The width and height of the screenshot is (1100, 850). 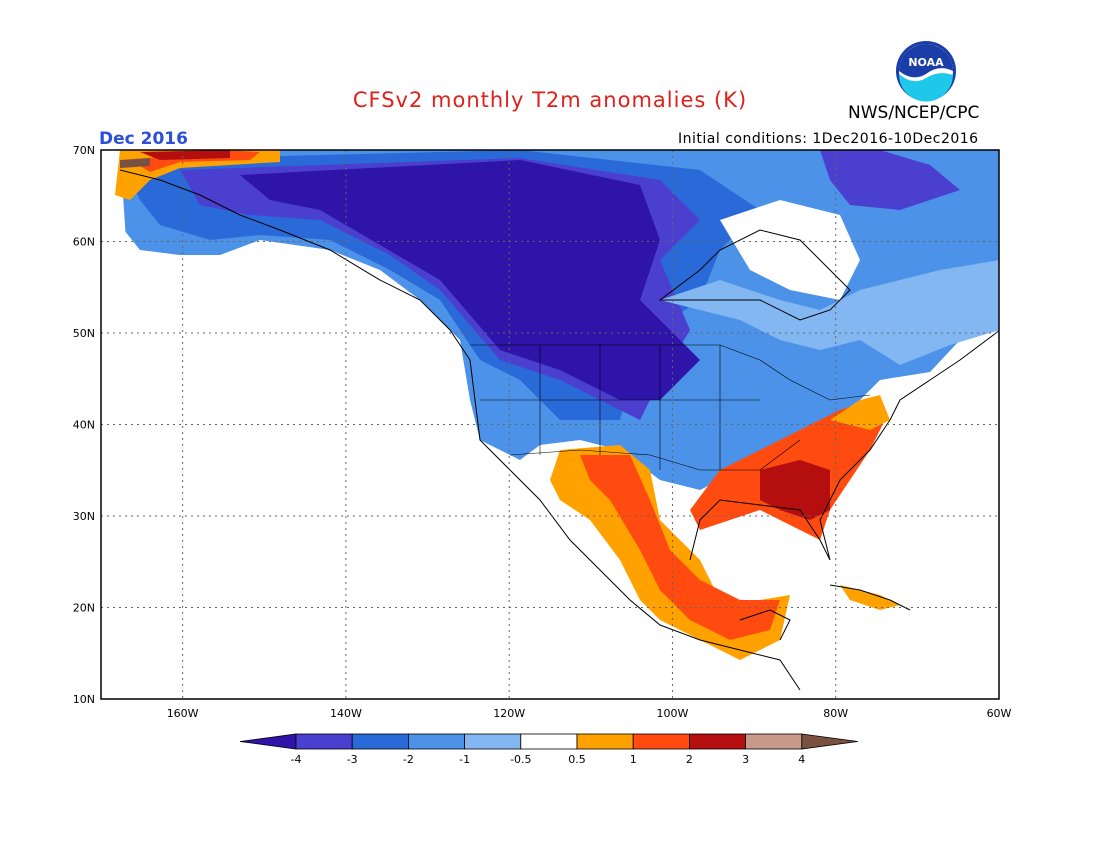 What do you see at coordinates (183, 713) in the screenshot?
I see `longitude-label: 160W` at bounding box center [183, 713].